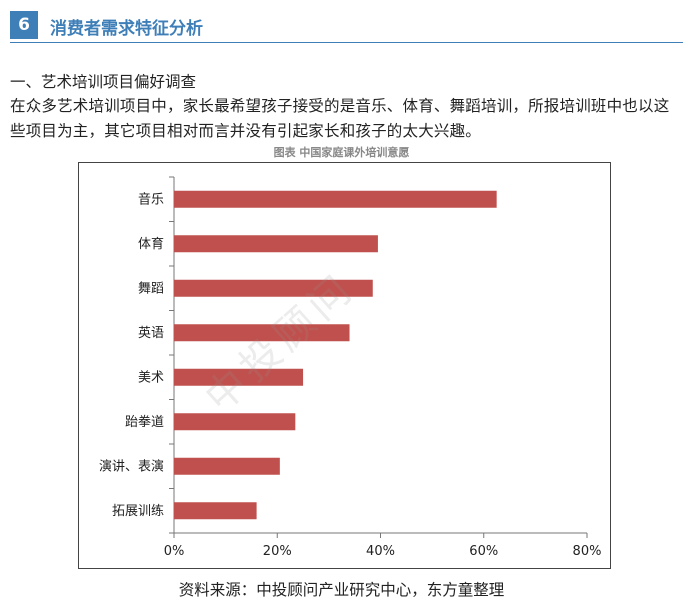 This screenshot has width=683, height=605. I want to click on section-number-badge: 6, so click(24, 25).